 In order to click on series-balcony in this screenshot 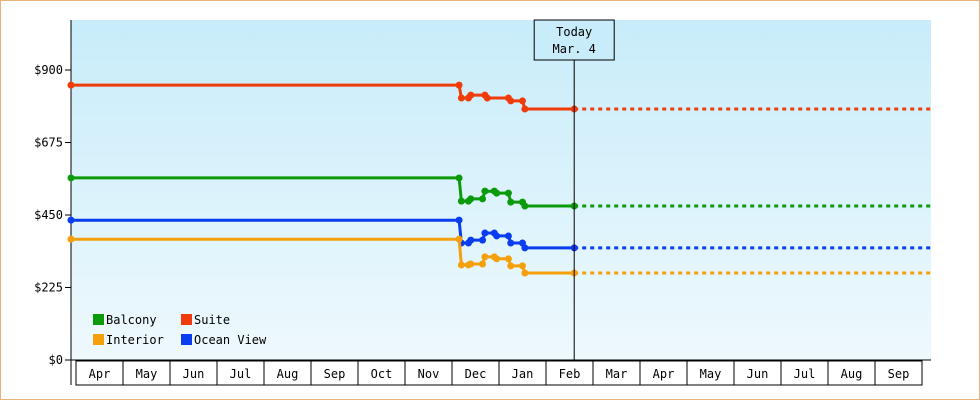, I will do `click(499, 192)`.